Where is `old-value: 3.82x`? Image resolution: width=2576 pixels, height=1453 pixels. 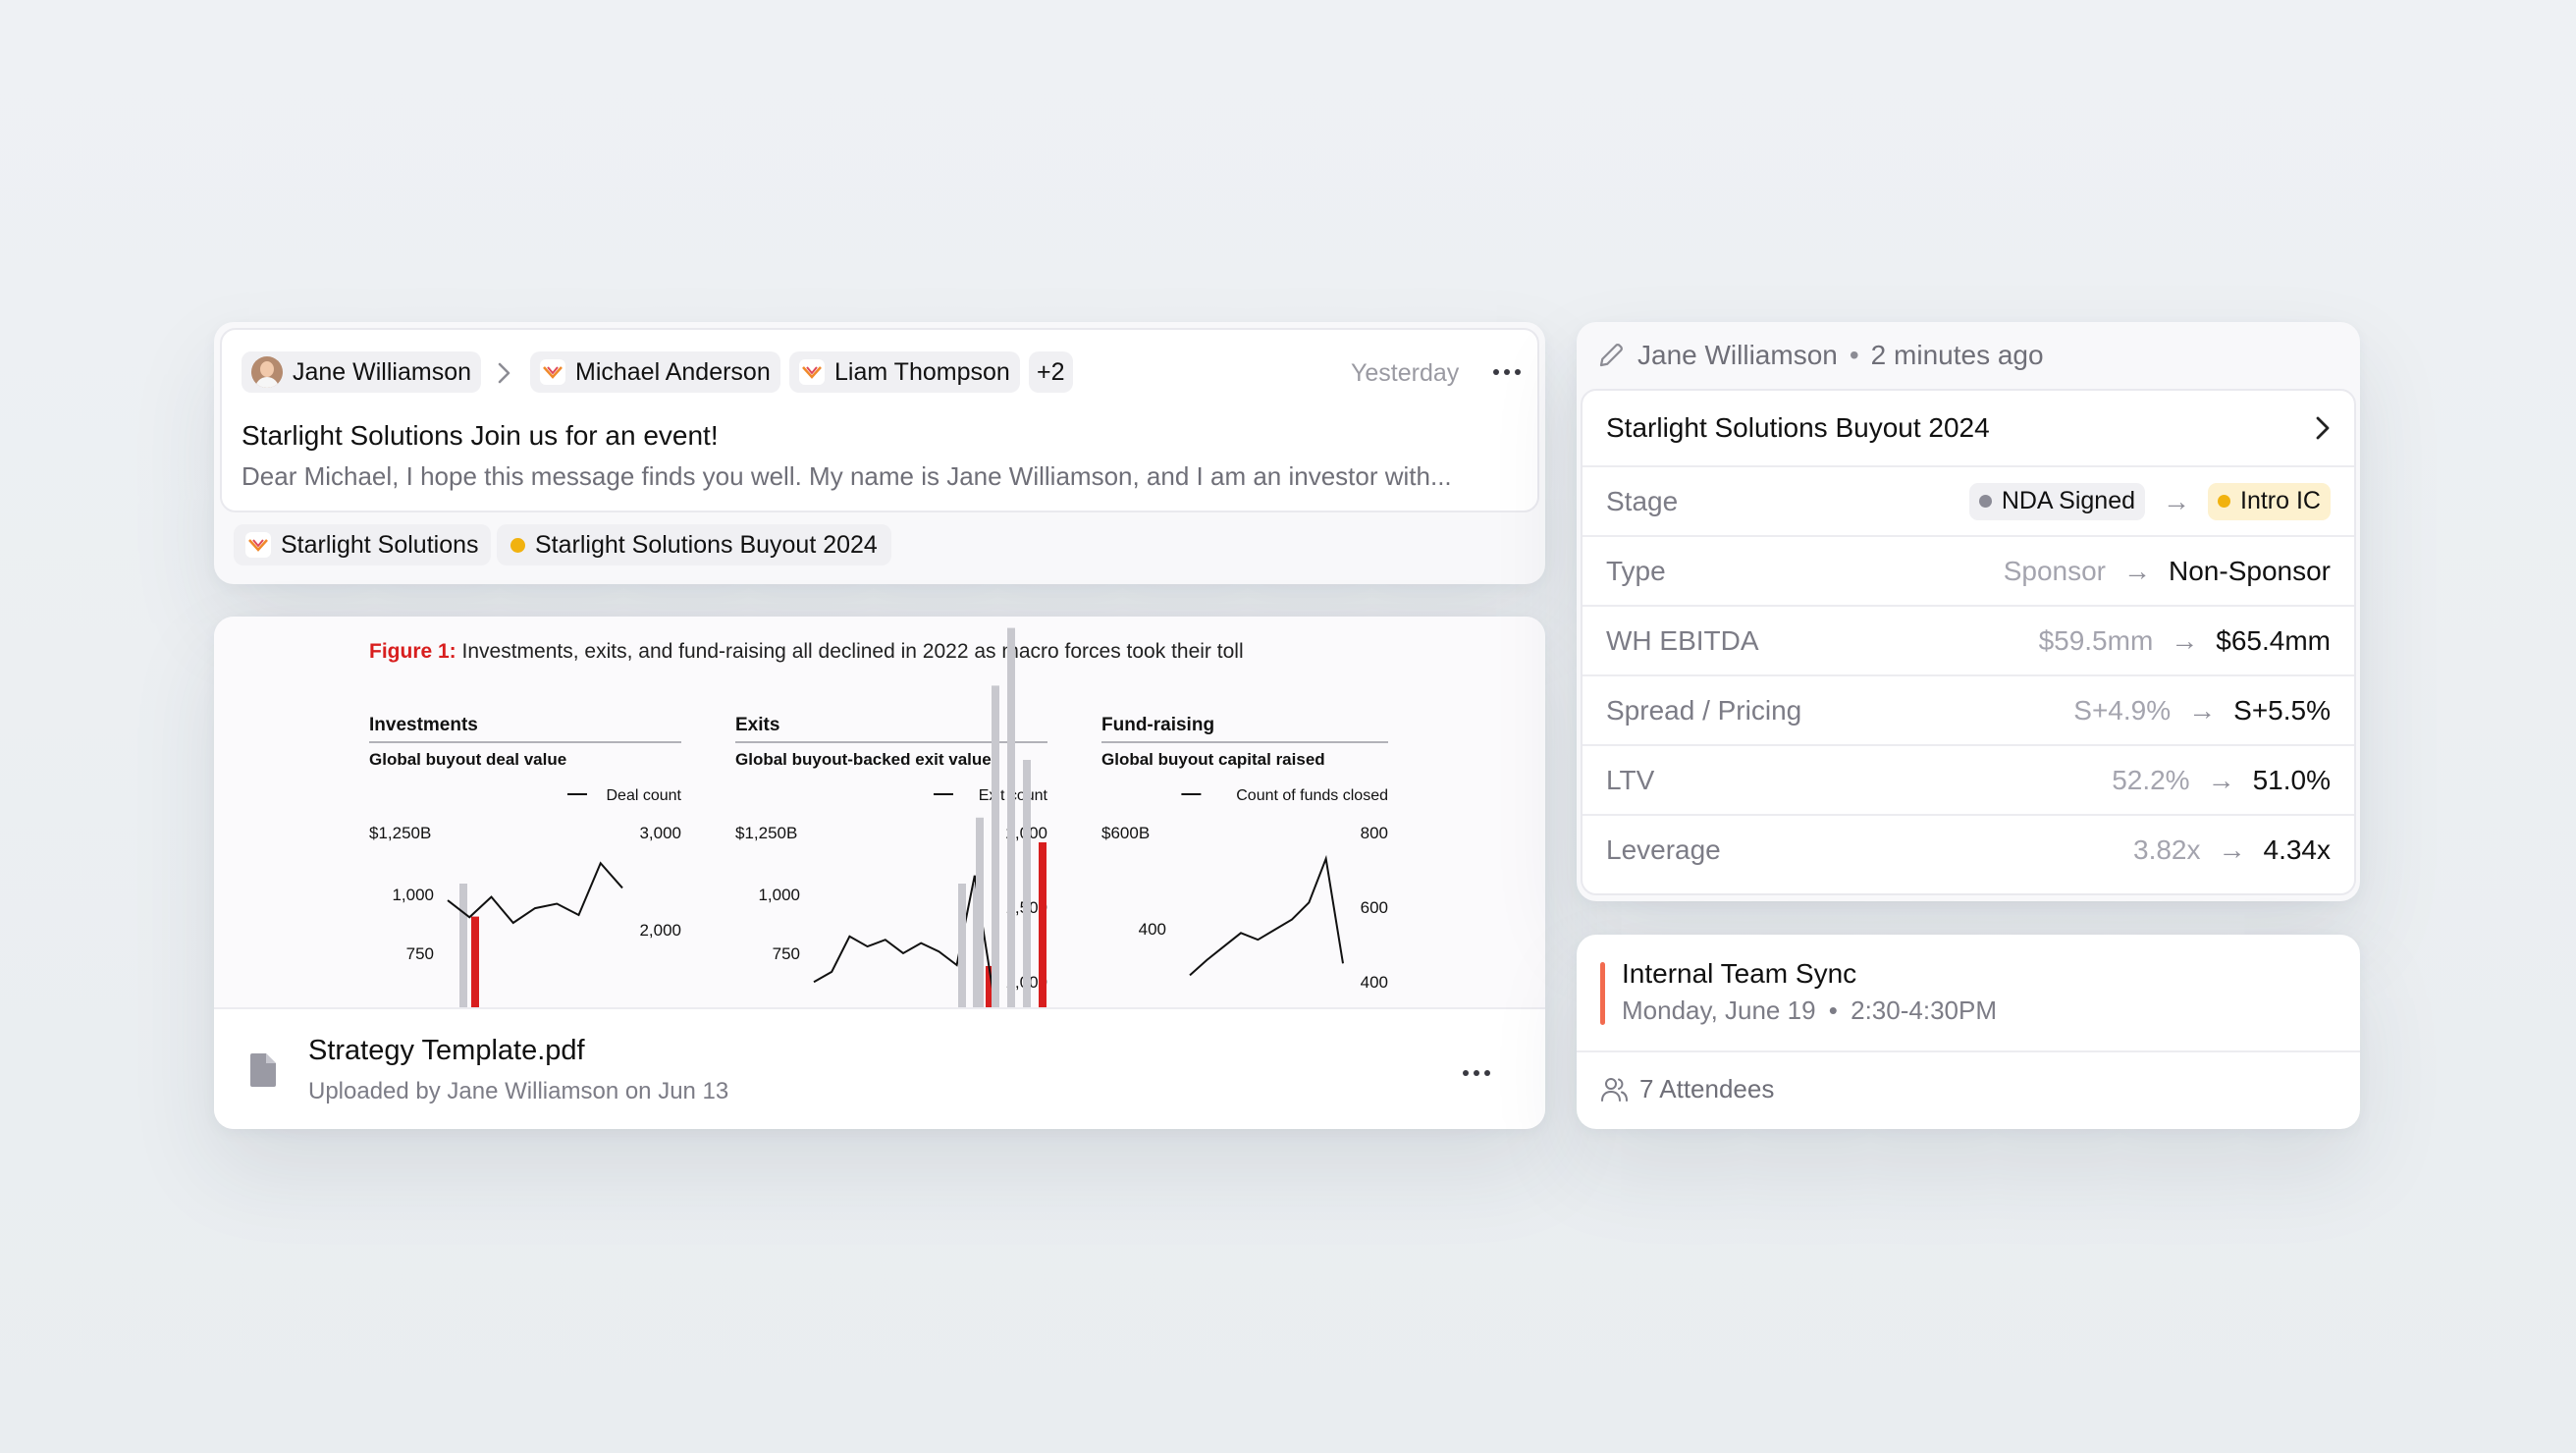 old-value: 3.82x is located at coordinates (2167, 849).